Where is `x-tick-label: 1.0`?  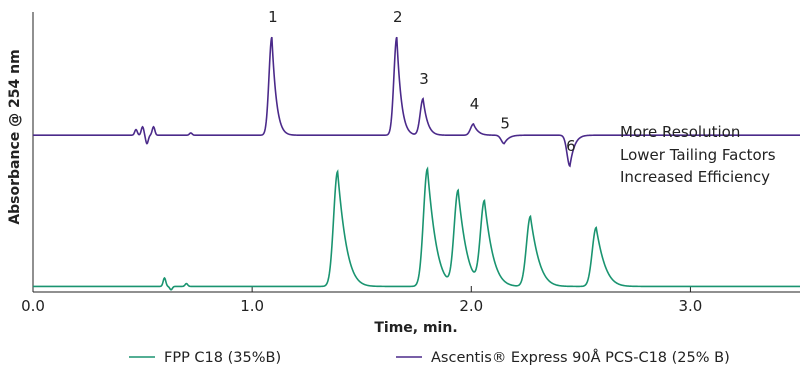
x-tick-label: 1.0 is located at coordinates (252, 306).